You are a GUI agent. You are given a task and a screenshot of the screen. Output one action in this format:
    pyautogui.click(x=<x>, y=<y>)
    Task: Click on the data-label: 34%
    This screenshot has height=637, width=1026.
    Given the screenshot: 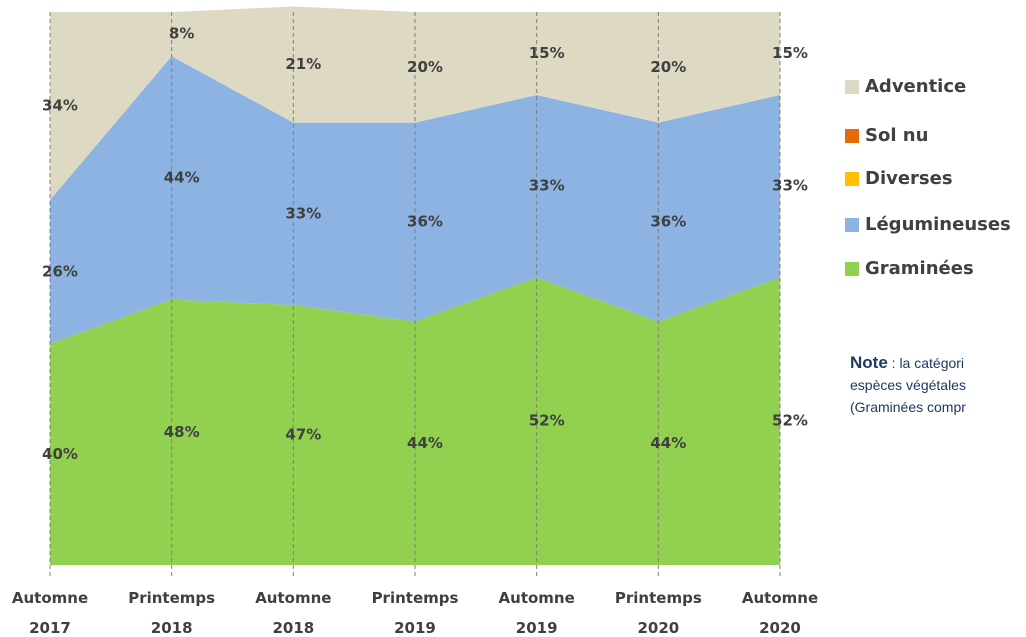 What is the action you would take?
    pyautogui.click(x=60, y=106)
    